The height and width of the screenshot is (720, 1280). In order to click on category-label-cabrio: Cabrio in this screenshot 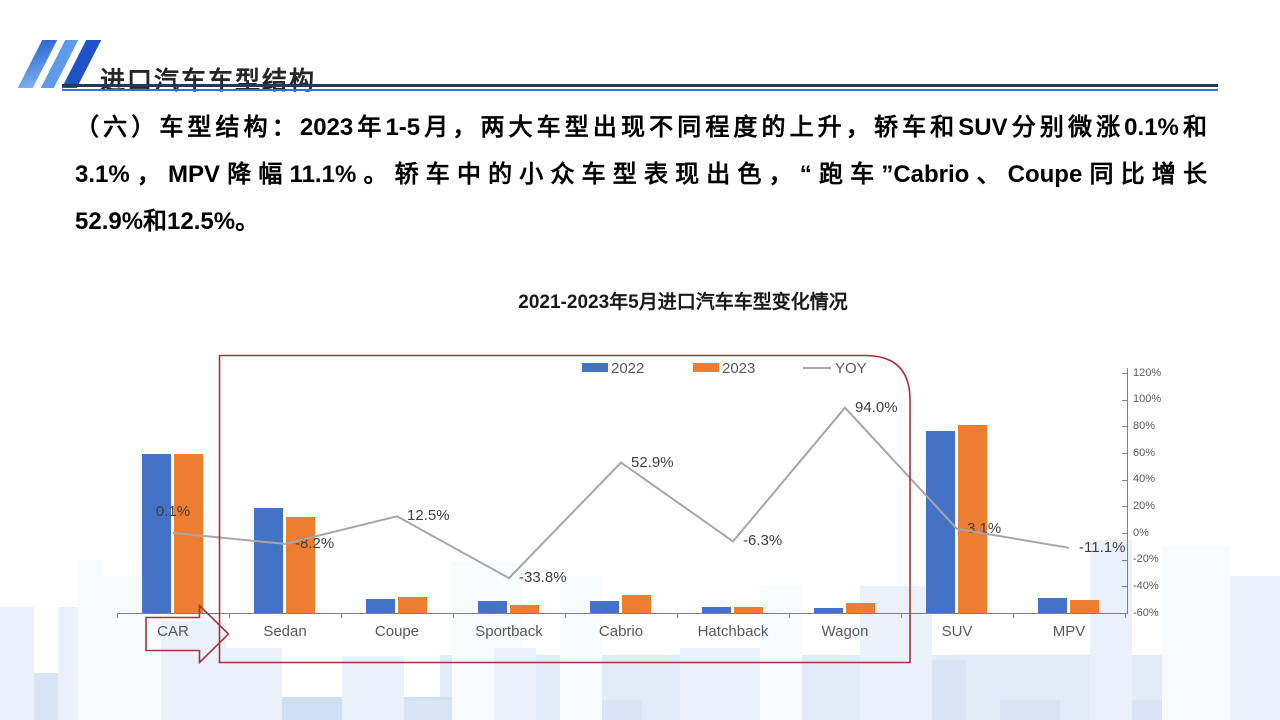, I will do `click(621, 631)`.